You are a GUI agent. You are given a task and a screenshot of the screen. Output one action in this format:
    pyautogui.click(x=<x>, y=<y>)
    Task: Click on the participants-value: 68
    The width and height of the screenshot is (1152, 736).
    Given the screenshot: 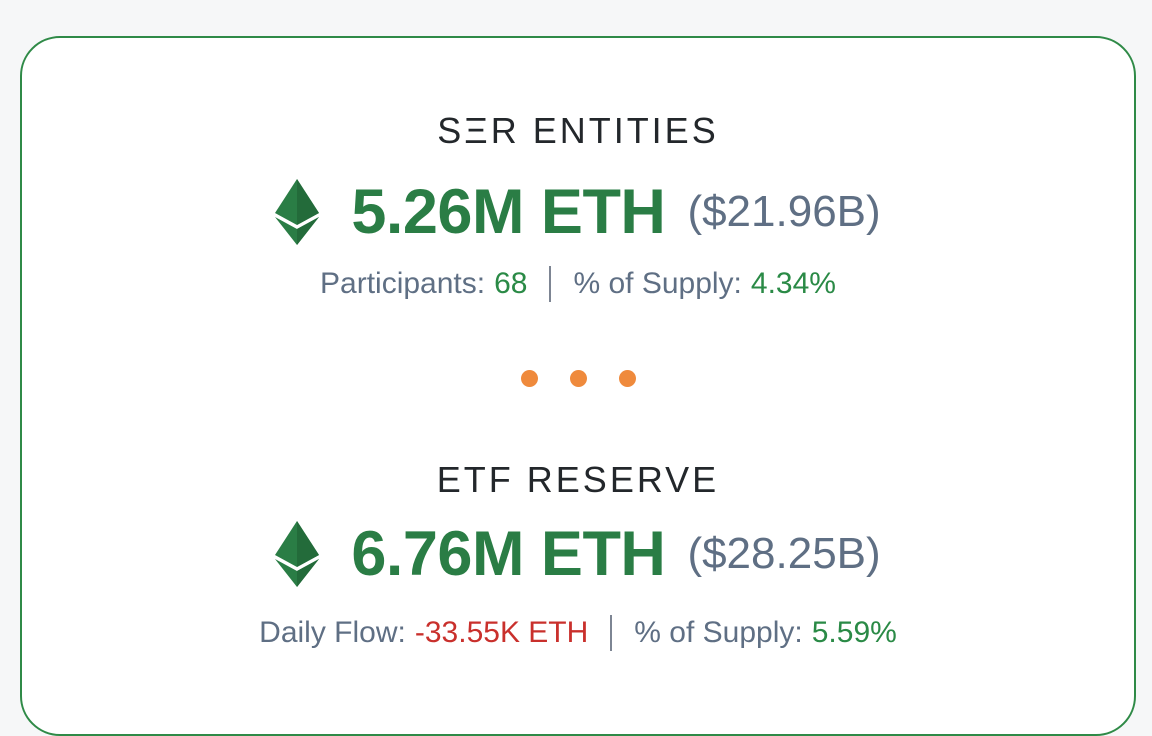 What is the action you would take?
    pyautogui.click(x=511, y=283)
    